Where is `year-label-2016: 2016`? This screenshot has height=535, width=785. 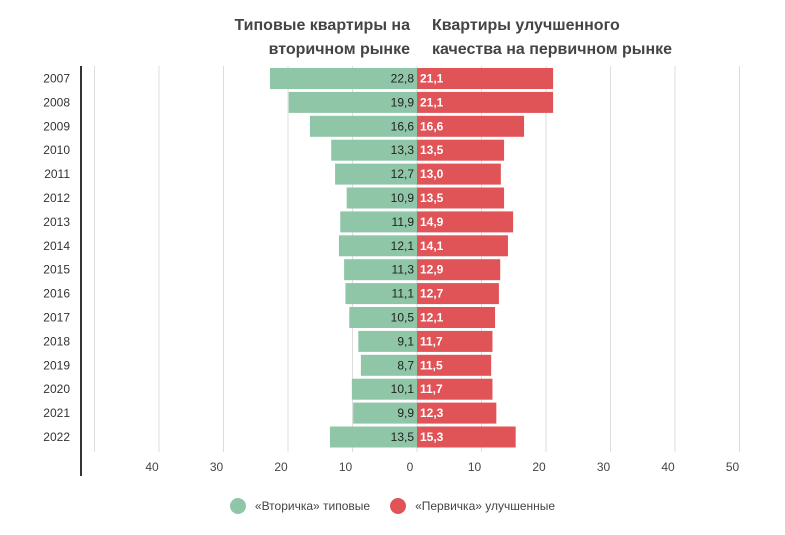 year-label-2016: 2016 is located at coordinates (56, 294).